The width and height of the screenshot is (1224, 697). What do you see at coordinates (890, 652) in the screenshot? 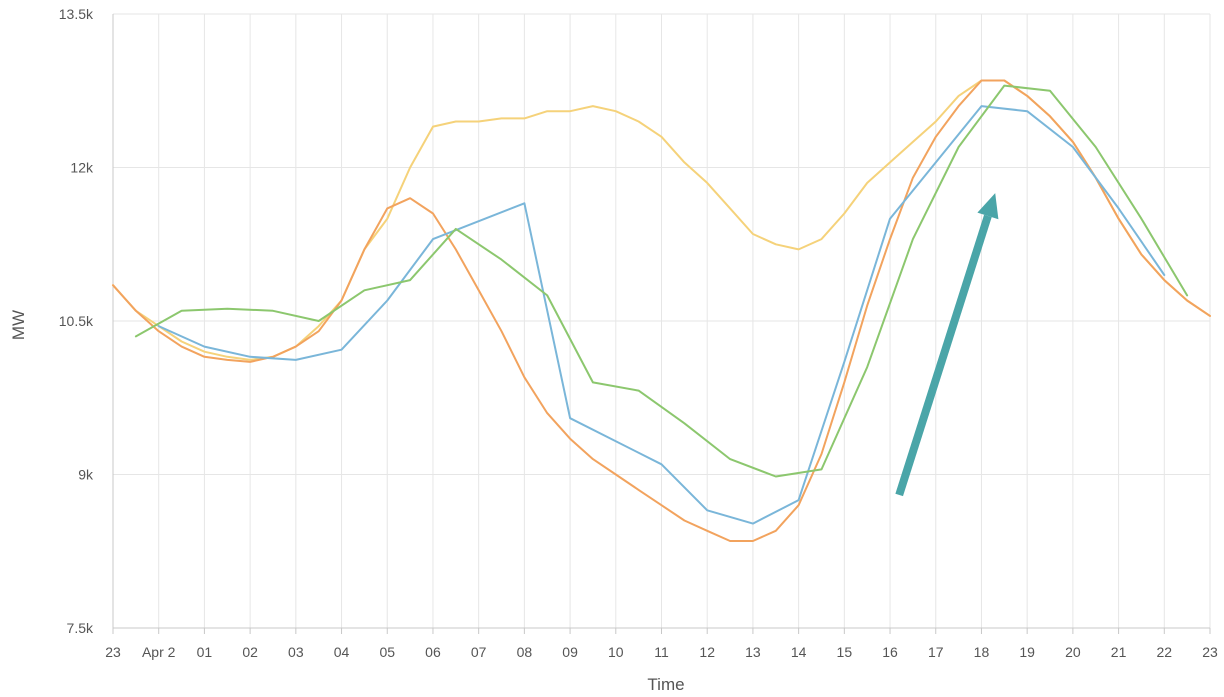
I see `x-tick-label: 16` at bounding box center [890, 652].